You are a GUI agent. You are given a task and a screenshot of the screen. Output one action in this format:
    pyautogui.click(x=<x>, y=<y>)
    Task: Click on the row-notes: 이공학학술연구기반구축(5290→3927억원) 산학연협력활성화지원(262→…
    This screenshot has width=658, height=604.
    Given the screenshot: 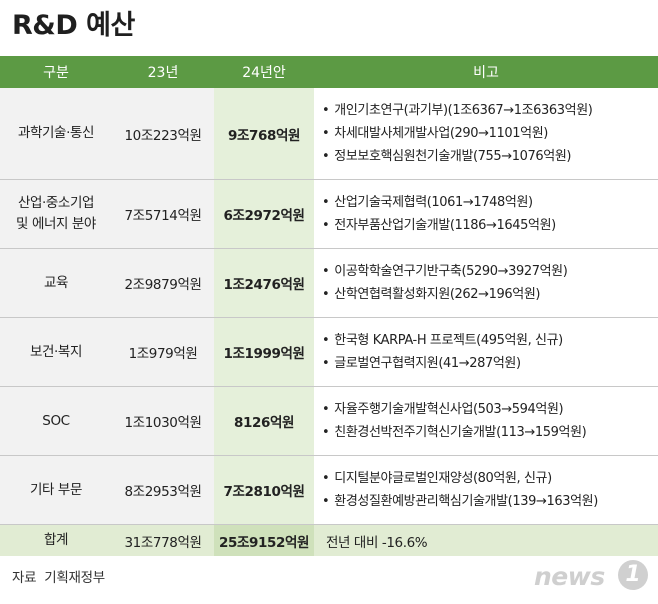 What is the action you would take?
    pyautogui.click(x=486, y=283)
    